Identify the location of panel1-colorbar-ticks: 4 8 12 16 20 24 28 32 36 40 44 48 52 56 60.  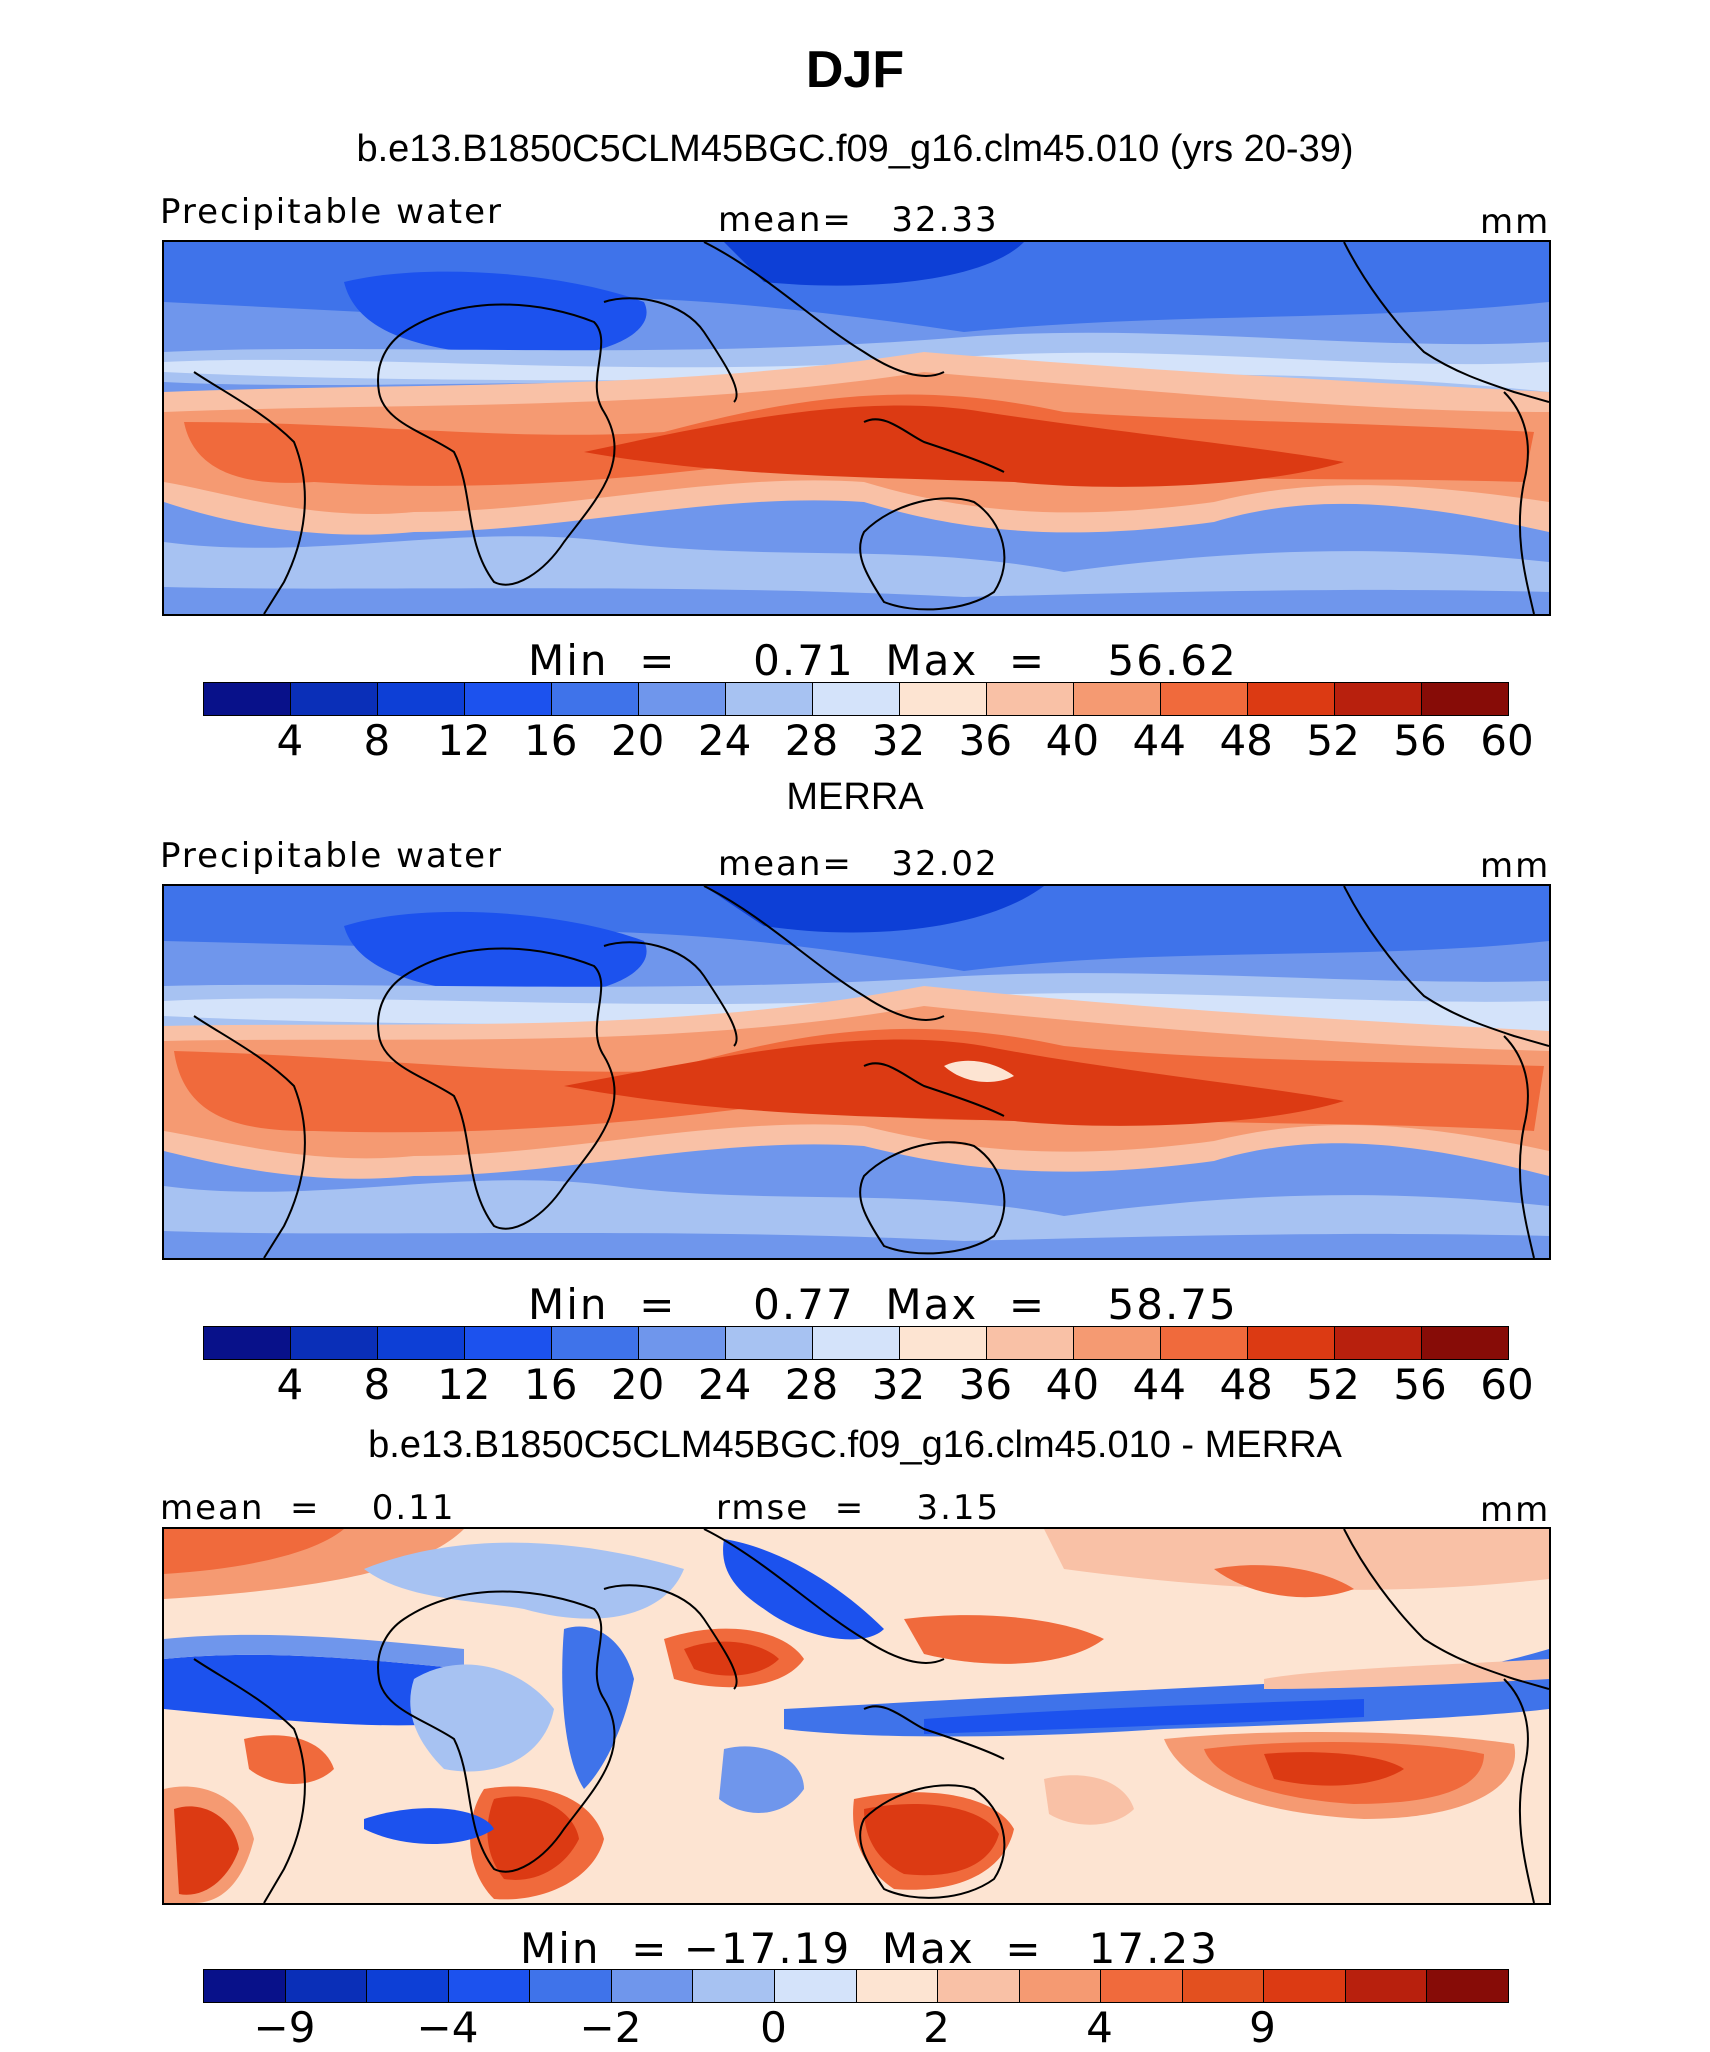
(868, 741).